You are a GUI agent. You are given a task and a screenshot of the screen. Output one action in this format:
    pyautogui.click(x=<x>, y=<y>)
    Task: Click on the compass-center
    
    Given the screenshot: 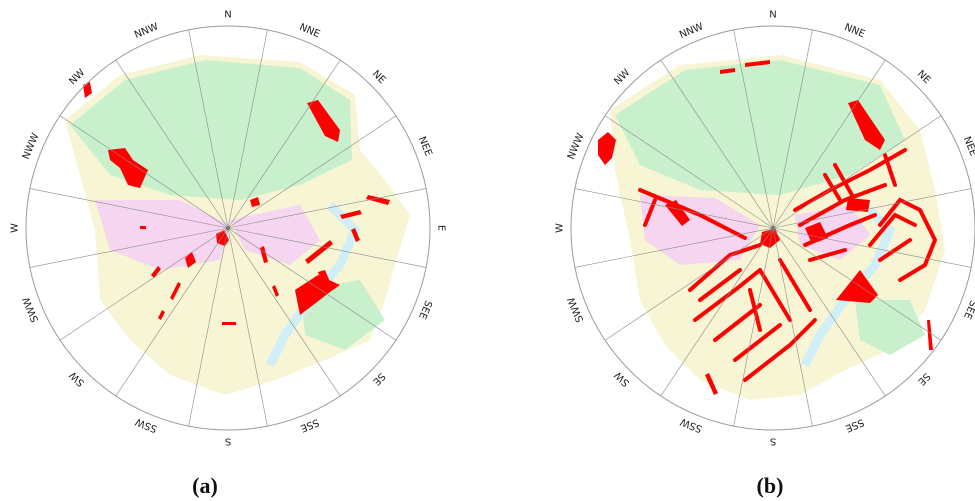 What is the action you would take?
    pyautogui.click(x=773, y=228)
    